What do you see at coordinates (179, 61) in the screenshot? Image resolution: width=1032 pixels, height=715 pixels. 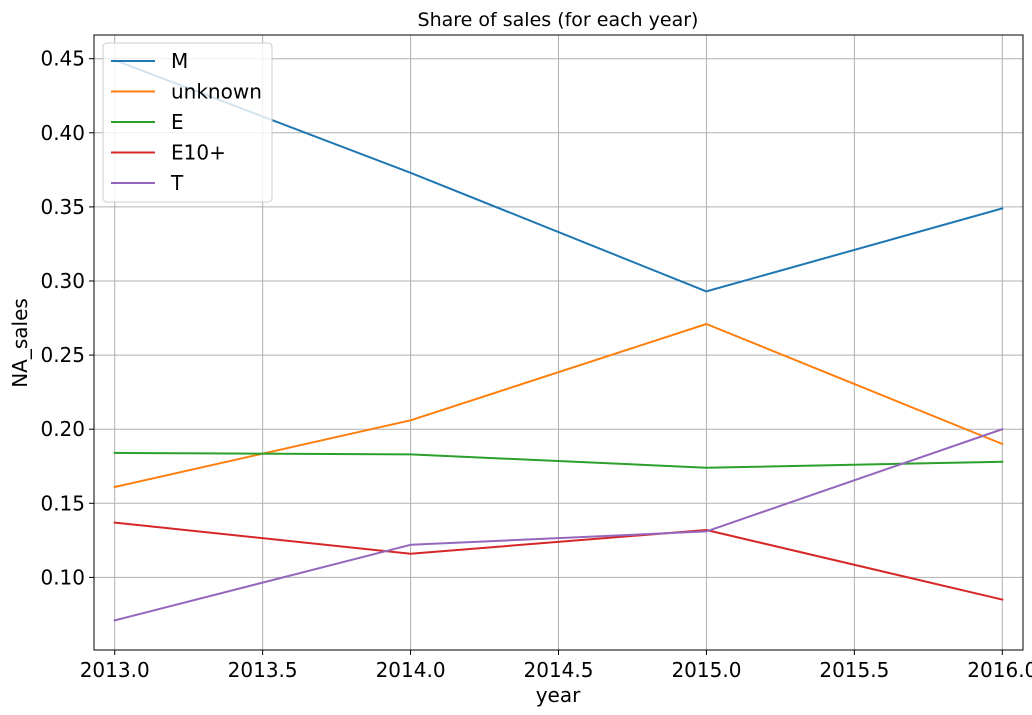 I see `legend-label: M` at bounding box center [179, 61].